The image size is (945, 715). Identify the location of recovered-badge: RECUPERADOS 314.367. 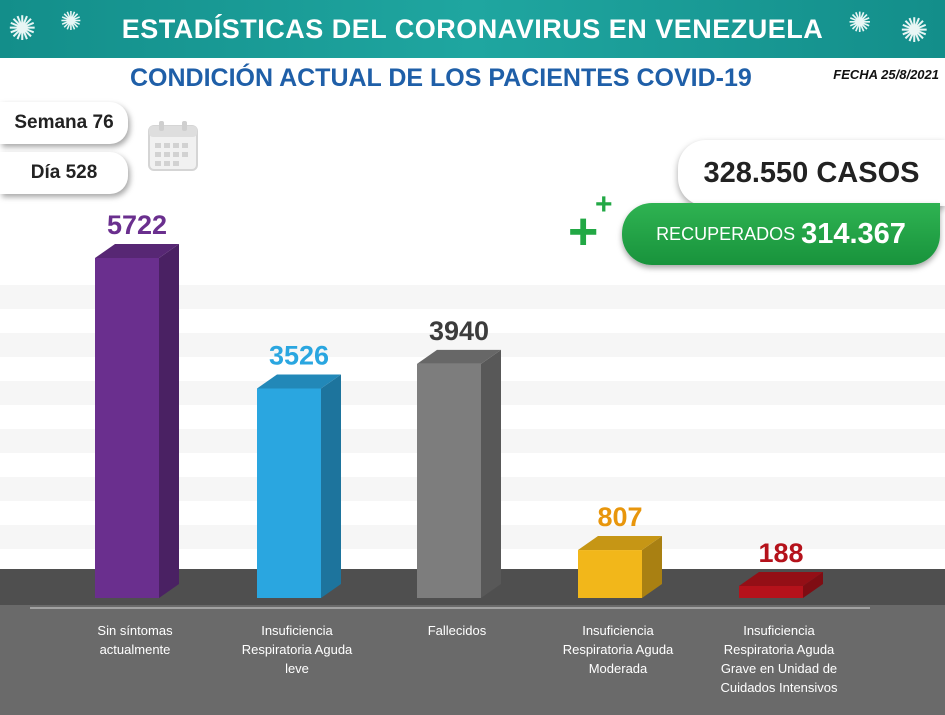
(781, 234).